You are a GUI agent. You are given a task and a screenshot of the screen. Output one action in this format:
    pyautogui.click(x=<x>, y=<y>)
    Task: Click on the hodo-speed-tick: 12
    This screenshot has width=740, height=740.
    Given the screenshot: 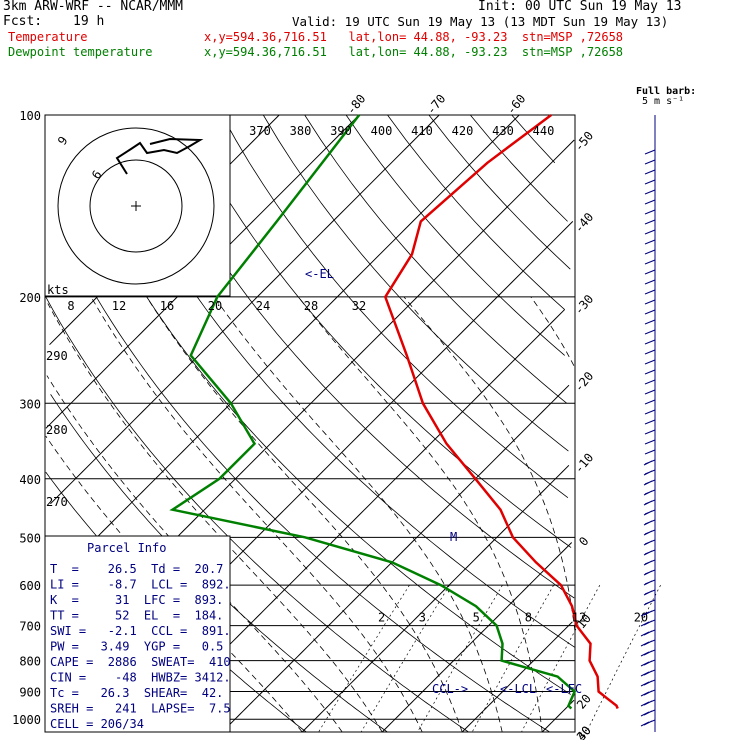 What is the action you would take?
    pyautogui.click(x=119, y=306)
    